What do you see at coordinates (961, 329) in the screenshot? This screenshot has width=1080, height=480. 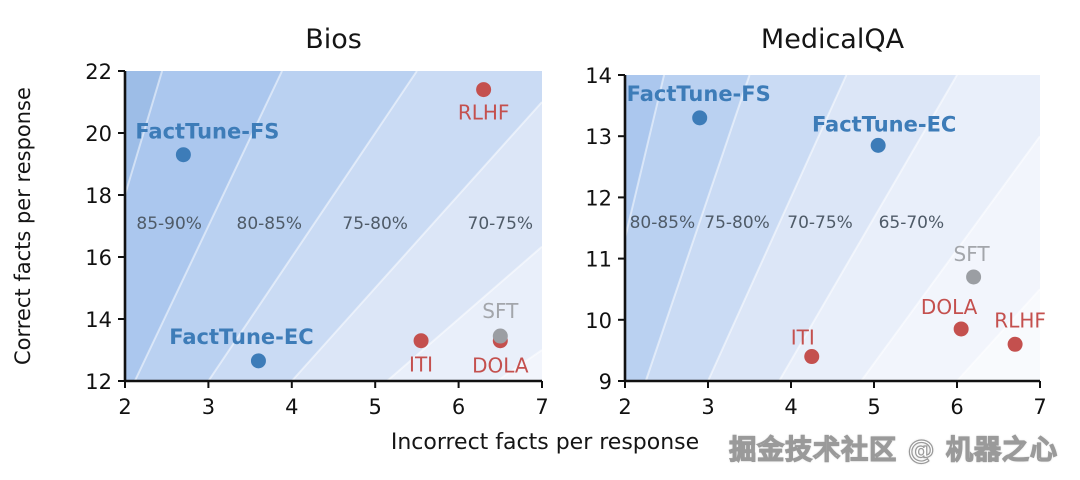 I see `data-point-dola` at bounding box center [961, 329].